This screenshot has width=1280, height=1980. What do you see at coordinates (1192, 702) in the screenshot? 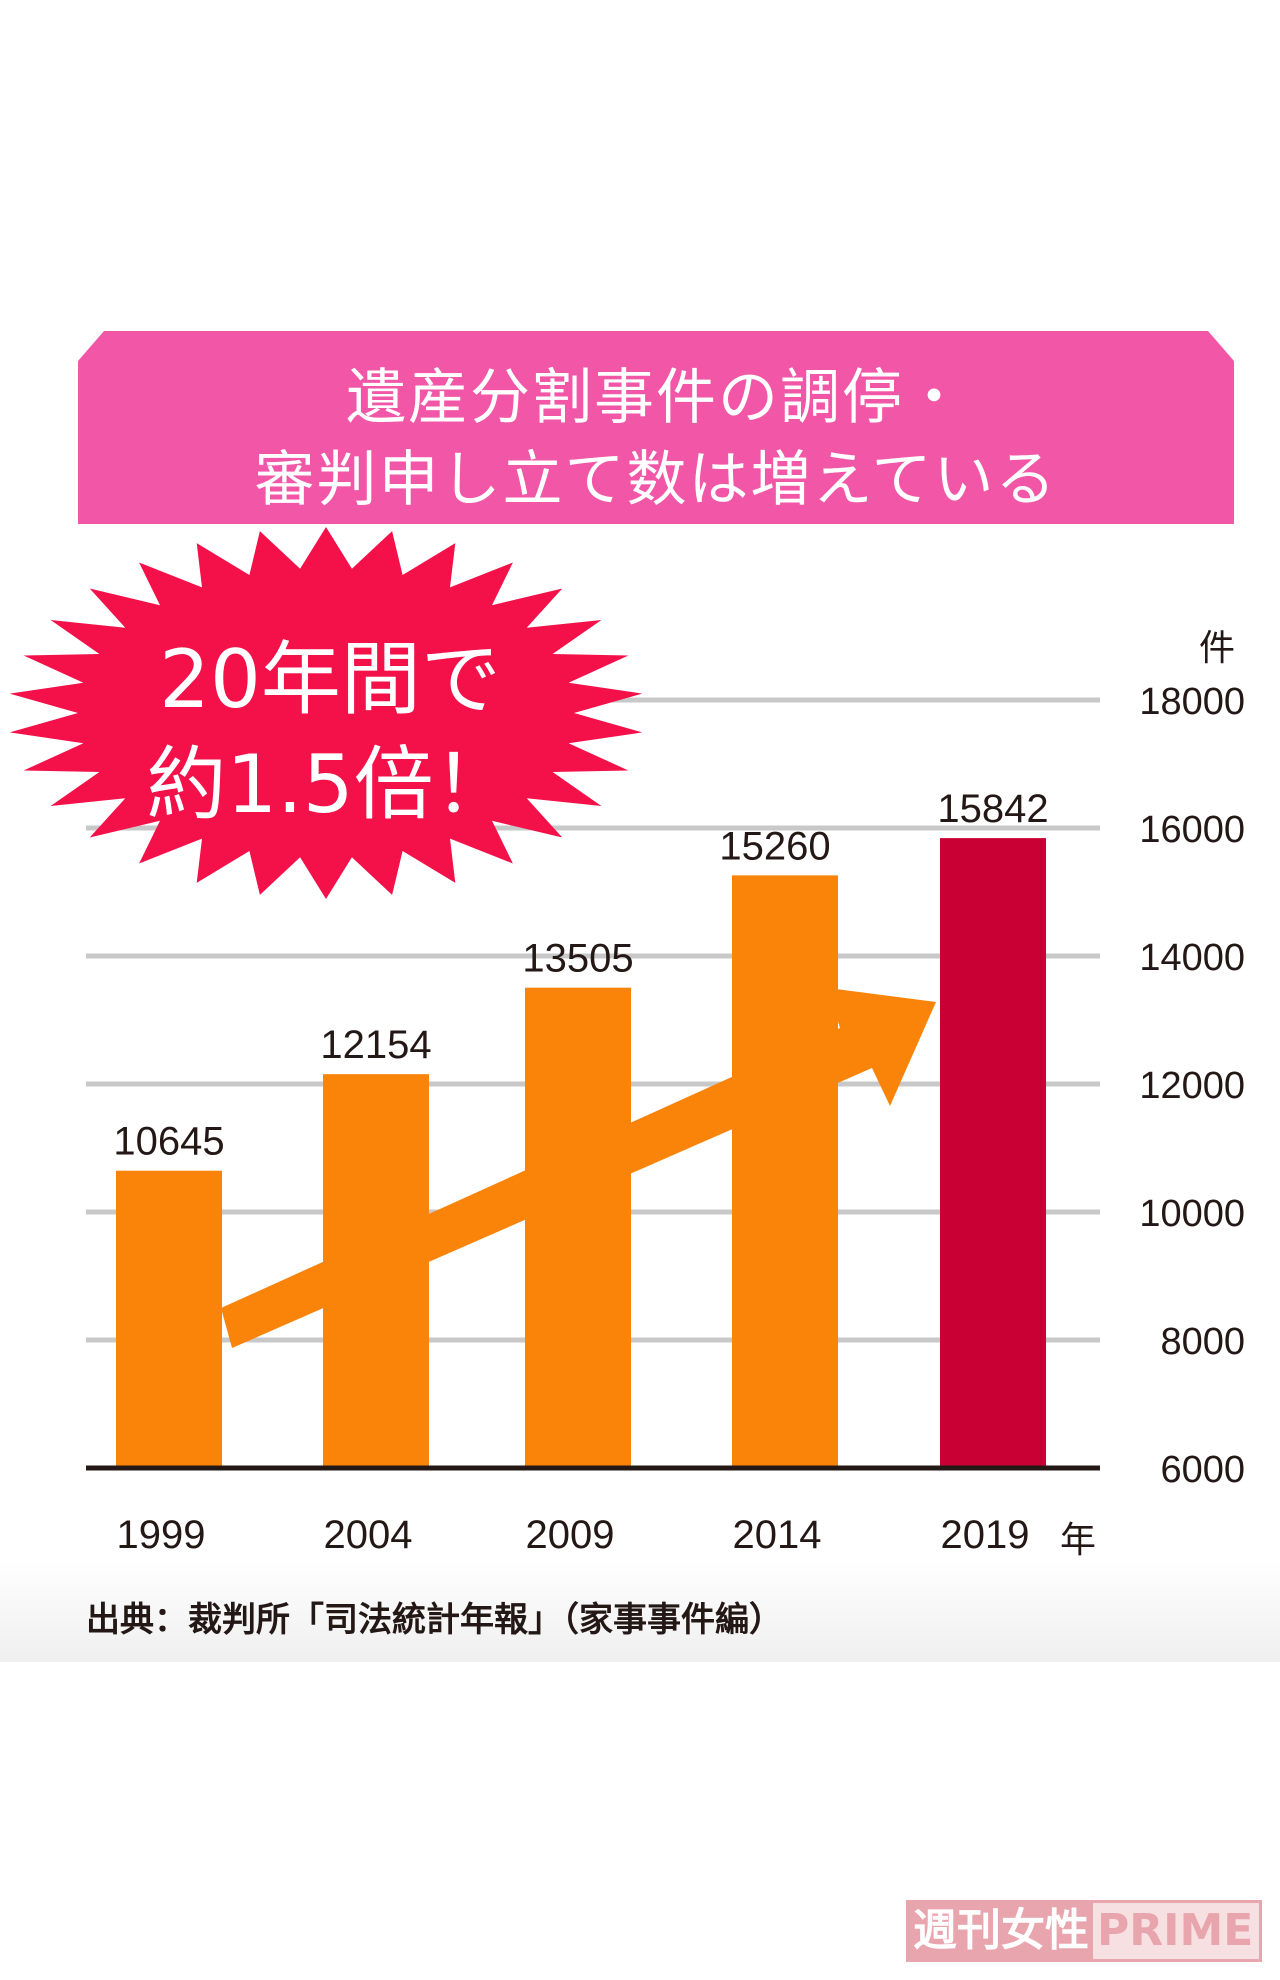
I see `y-tick-label: 18000` at bounding box center [1192, 702].